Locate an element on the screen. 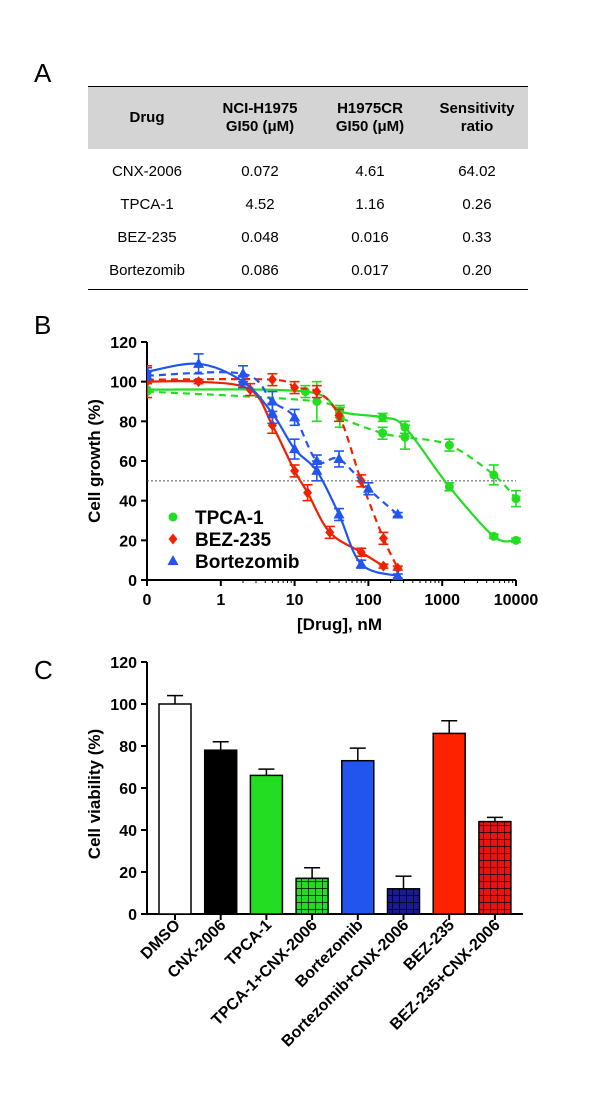 This screenshot has width=600, height=1099. table-cell: 0.086 is located at coordinates (260, 272).